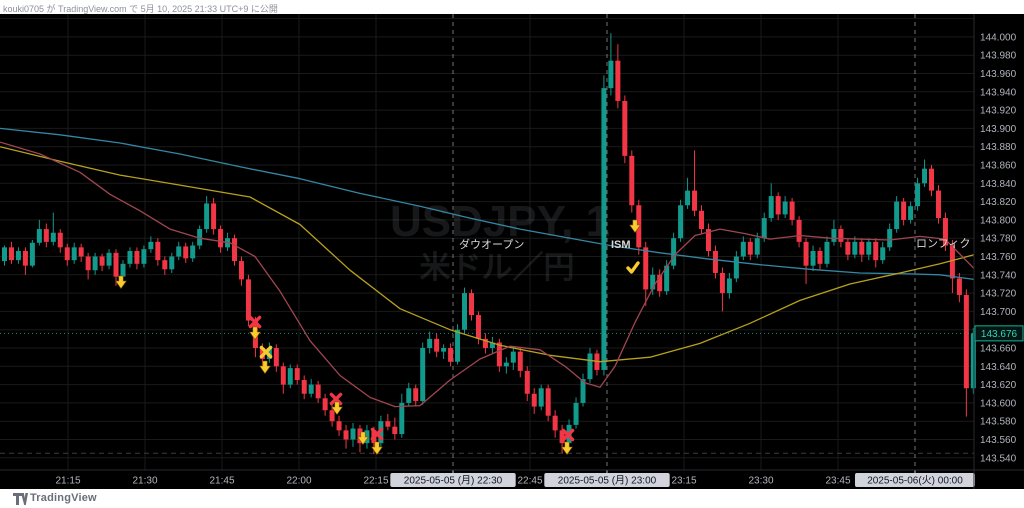 The width and height of the screenshot is (1024, 508). I want to click on price-tick-label: 143.900, so click(998, 129).